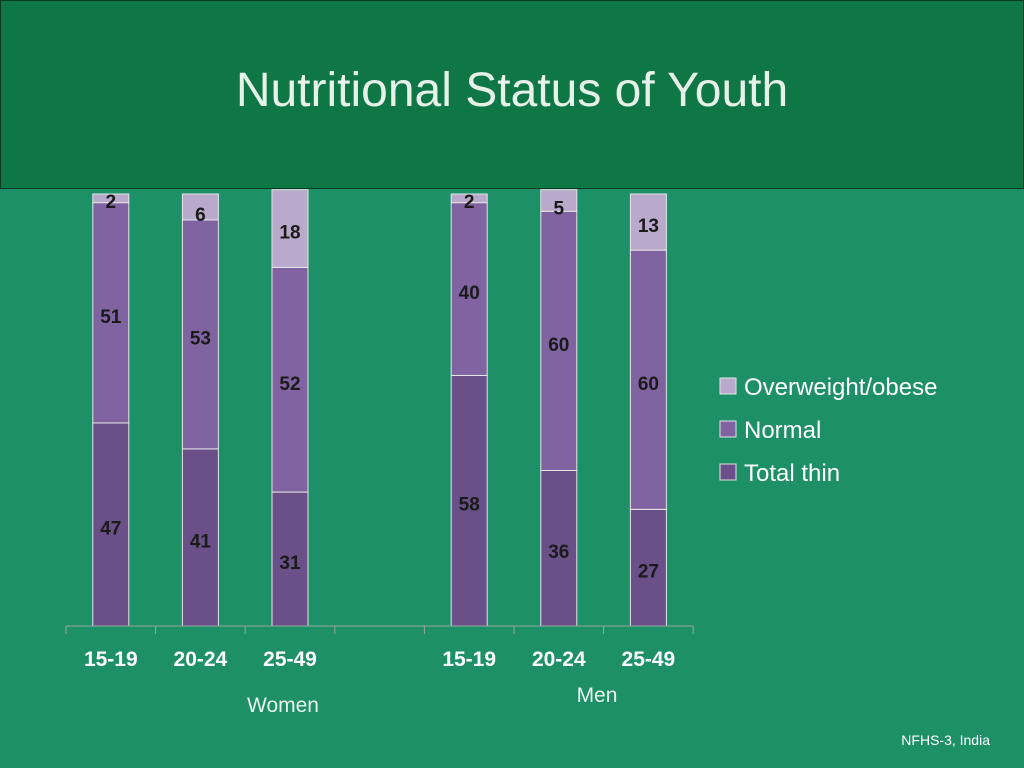 The image size is (1024, 768). What do you see at coordinates (289, 233) in the screenshot?
I see `data-label: 18` at bounding box center [289, 233].